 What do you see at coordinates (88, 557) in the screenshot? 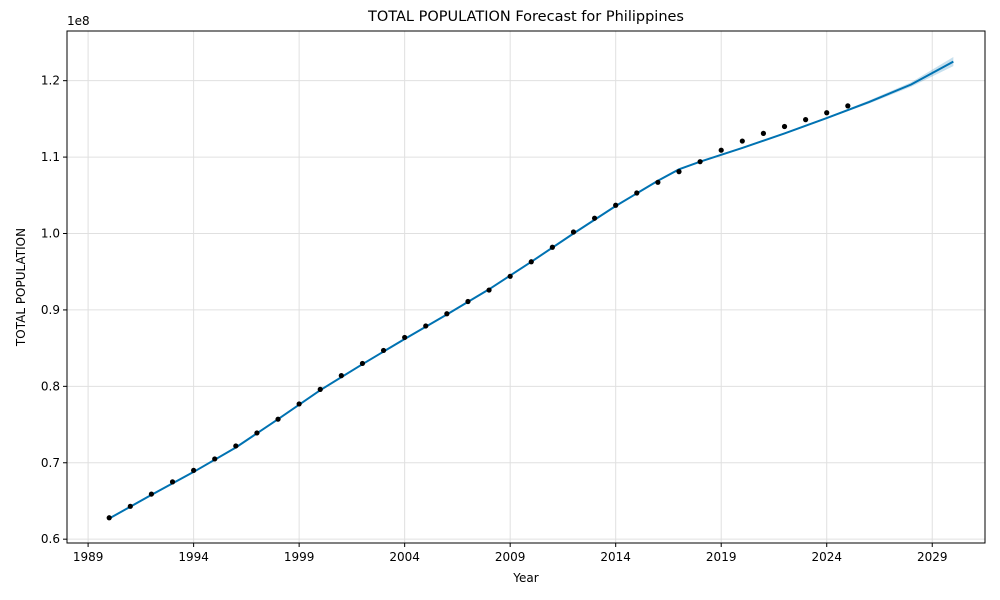
I see `x-tick-label: 1989` at bounding box center [88, 557].